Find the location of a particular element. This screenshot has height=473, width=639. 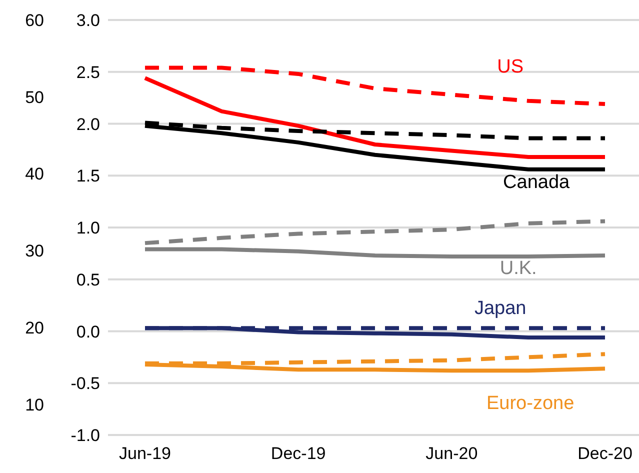

y2-tick-label: 30 is located at coordinates (34, 251).